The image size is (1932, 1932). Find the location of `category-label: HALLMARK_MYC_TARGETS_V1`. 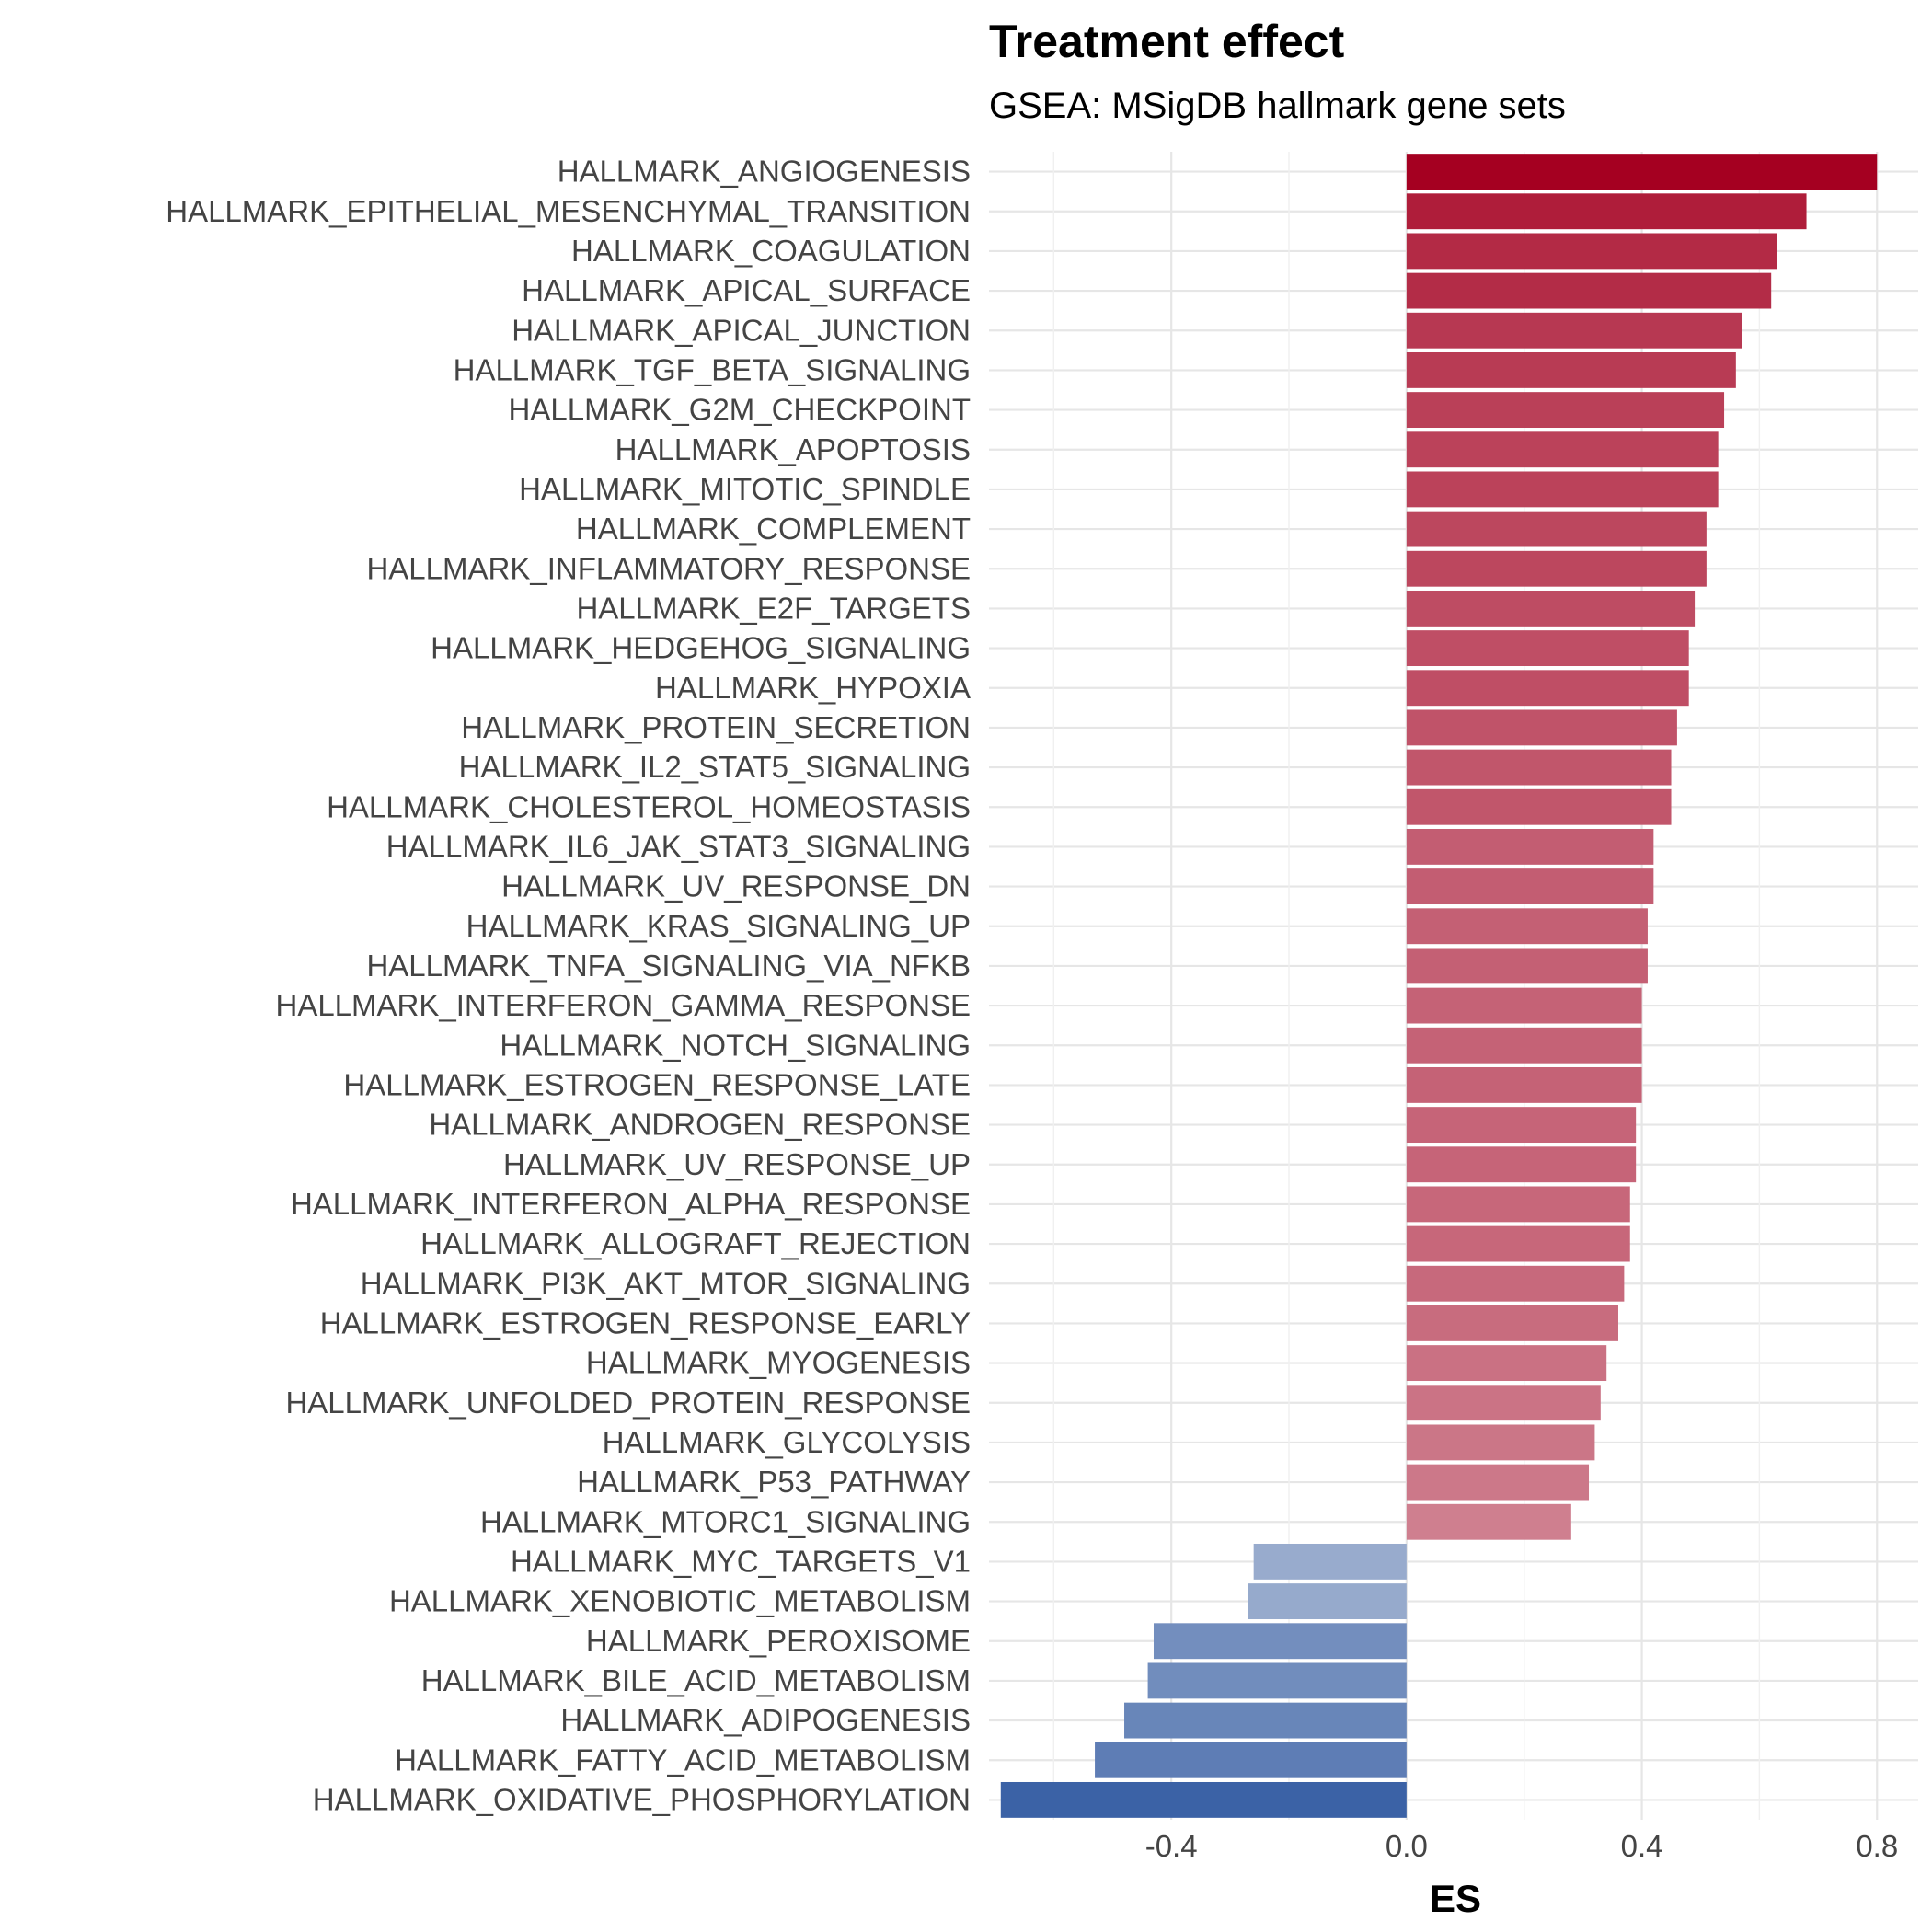

category-label: HALLMARK_MYC_TARGETS_V1 is located at coordinates (741, 1561).